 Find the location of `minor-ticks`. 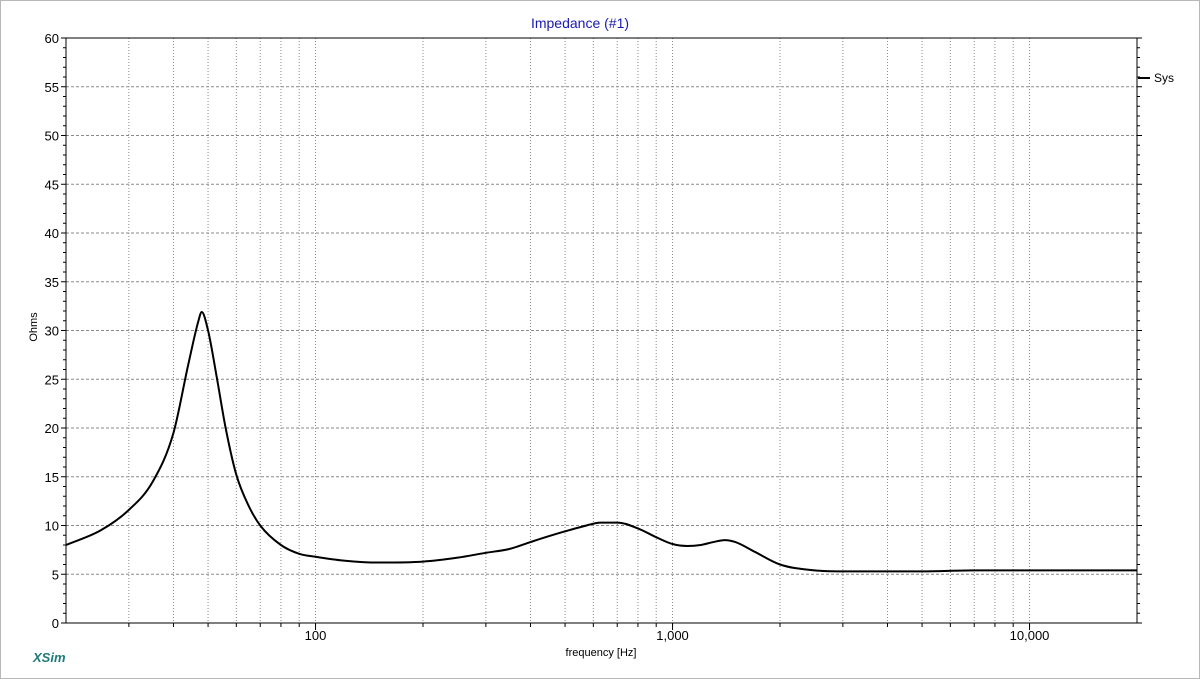

minor-ticks is located at coordinates (579, 625).